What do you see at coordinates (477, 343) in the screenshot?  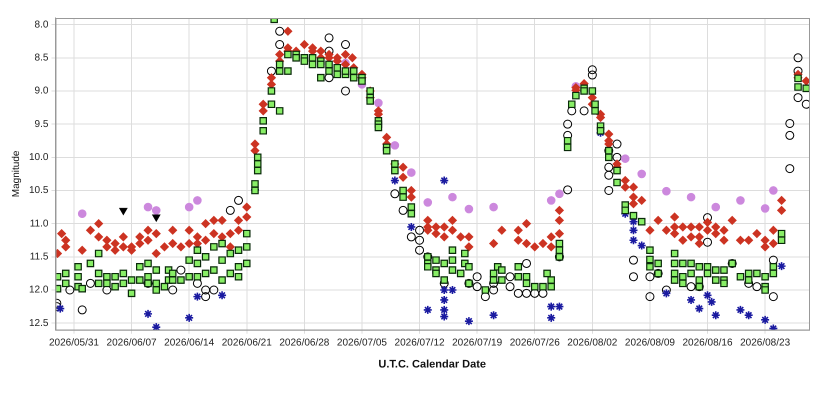 I see `x-tick-label: 2026/07/19` at bounding box center [477, 343].